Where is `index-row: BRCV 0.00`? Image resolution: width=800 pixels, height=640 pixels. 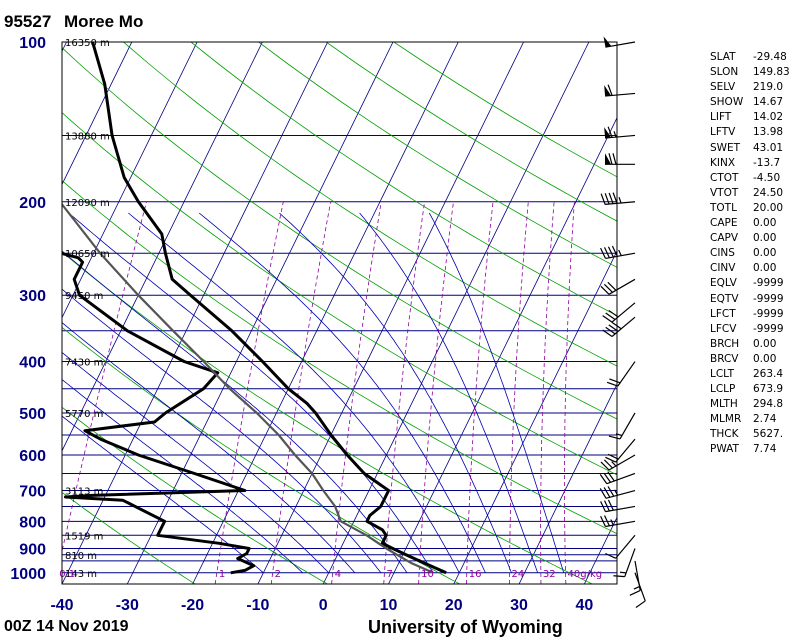
index-row: BRCV 0.00 is located at coordinates (751, 359).